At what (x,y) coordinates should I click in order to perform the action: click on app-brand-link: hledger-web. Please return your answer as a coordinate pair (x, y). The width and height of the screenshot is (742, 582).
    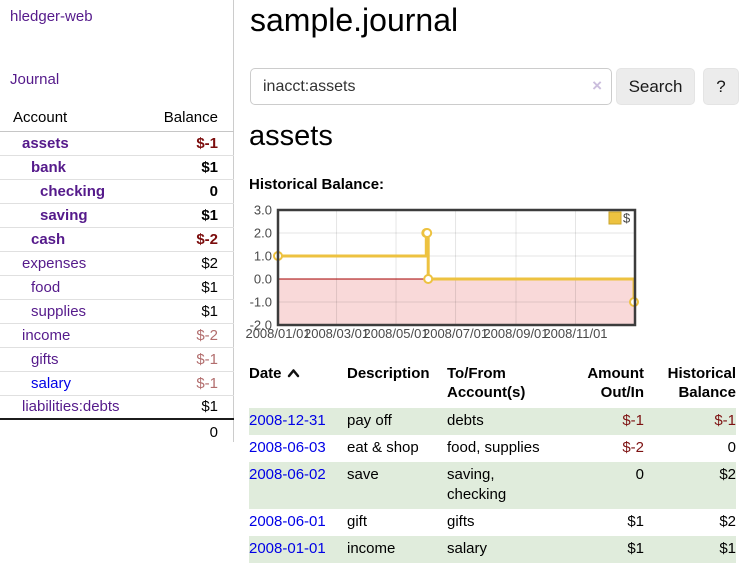
    Looking at the image, I should click on (51, 16).